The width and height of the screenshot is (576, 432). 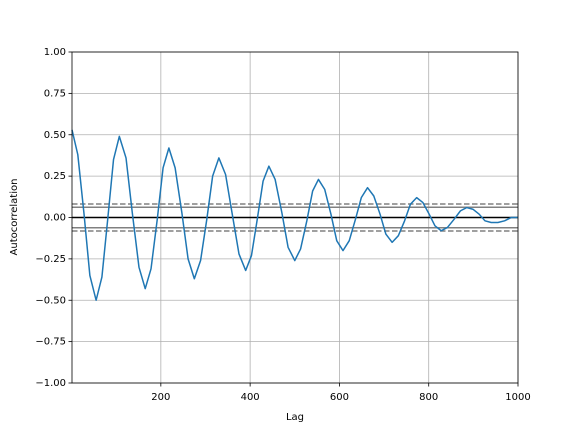 What do you see at coordinates (55, 93) in the screenshot?
I see `y-tick-label: 0.75` at bounding box center [55, 93].